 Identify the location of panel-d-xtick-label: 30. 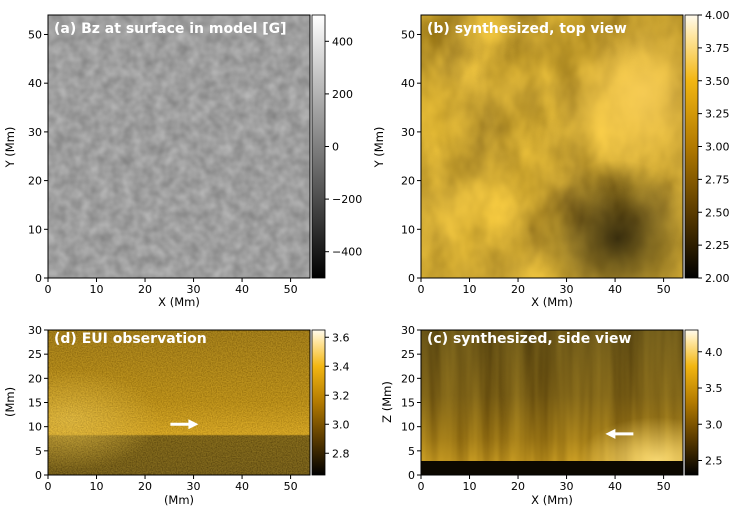
(194, 486).